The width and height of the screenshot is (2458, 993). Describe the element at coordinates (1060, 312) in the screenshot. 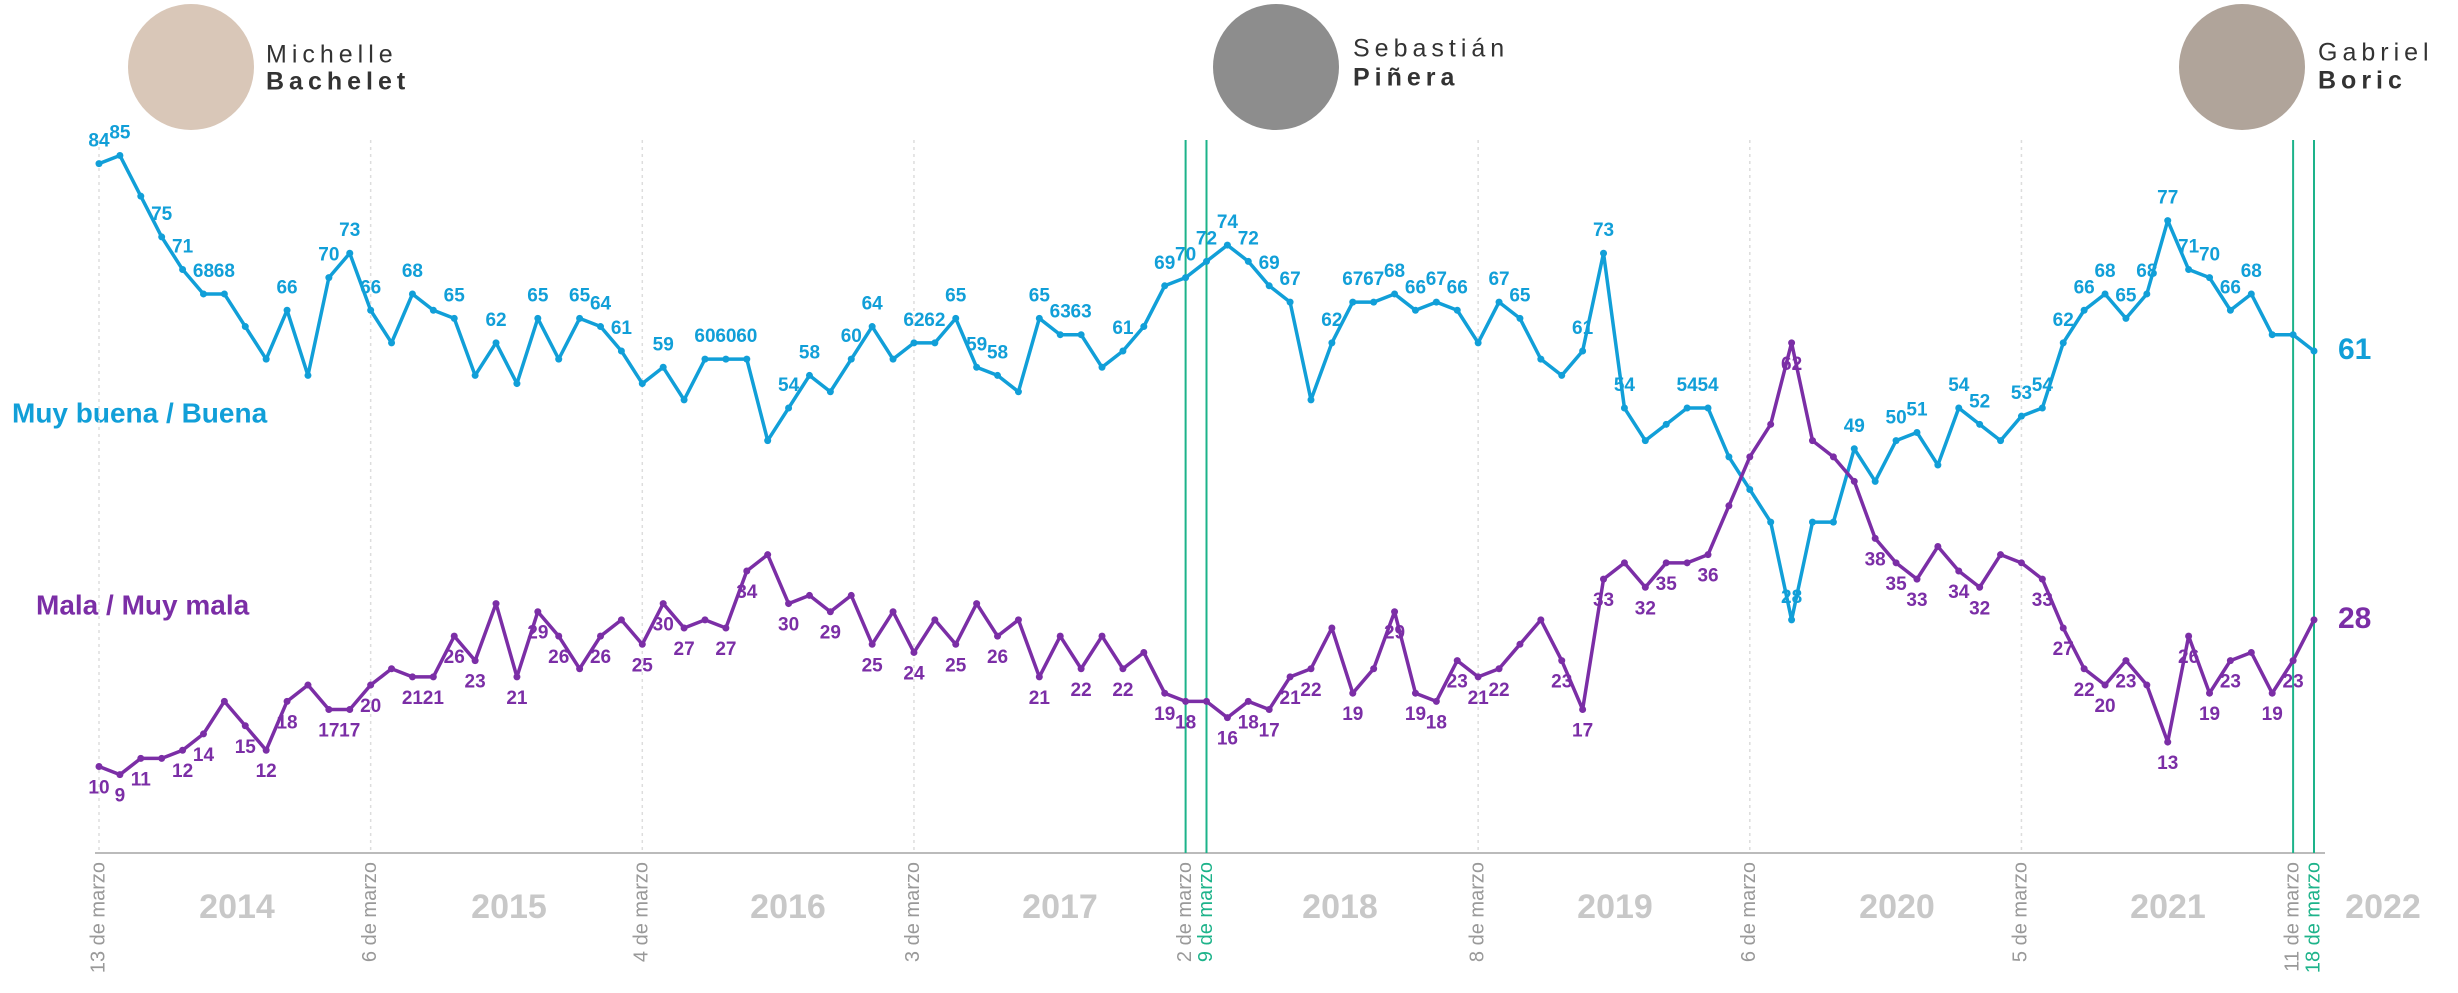

I see `data-label: 63` at that location.